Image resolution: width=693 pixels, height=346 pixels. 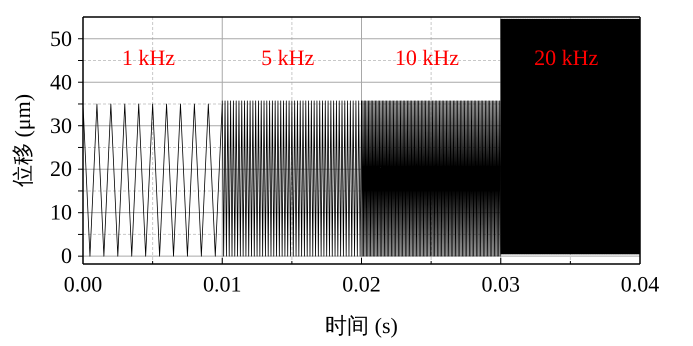 What do you see at coordinates (361, 284) in the screenshot?
I see `x-tick-label: 0.02` at bounding box center [361, 284].